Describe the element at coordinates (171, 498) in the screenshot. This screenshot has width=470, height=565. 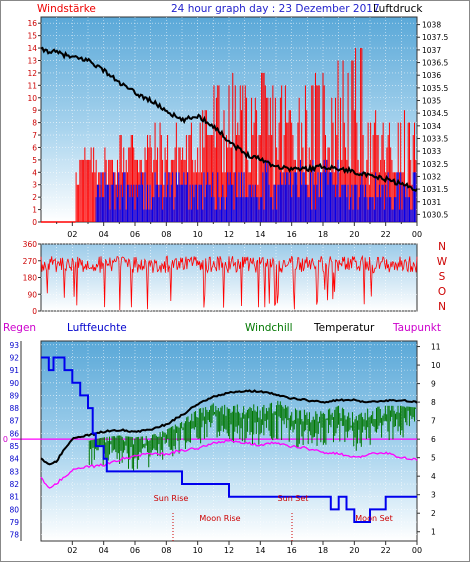
I see `sun-rise-label: Sun Rise` at that location.